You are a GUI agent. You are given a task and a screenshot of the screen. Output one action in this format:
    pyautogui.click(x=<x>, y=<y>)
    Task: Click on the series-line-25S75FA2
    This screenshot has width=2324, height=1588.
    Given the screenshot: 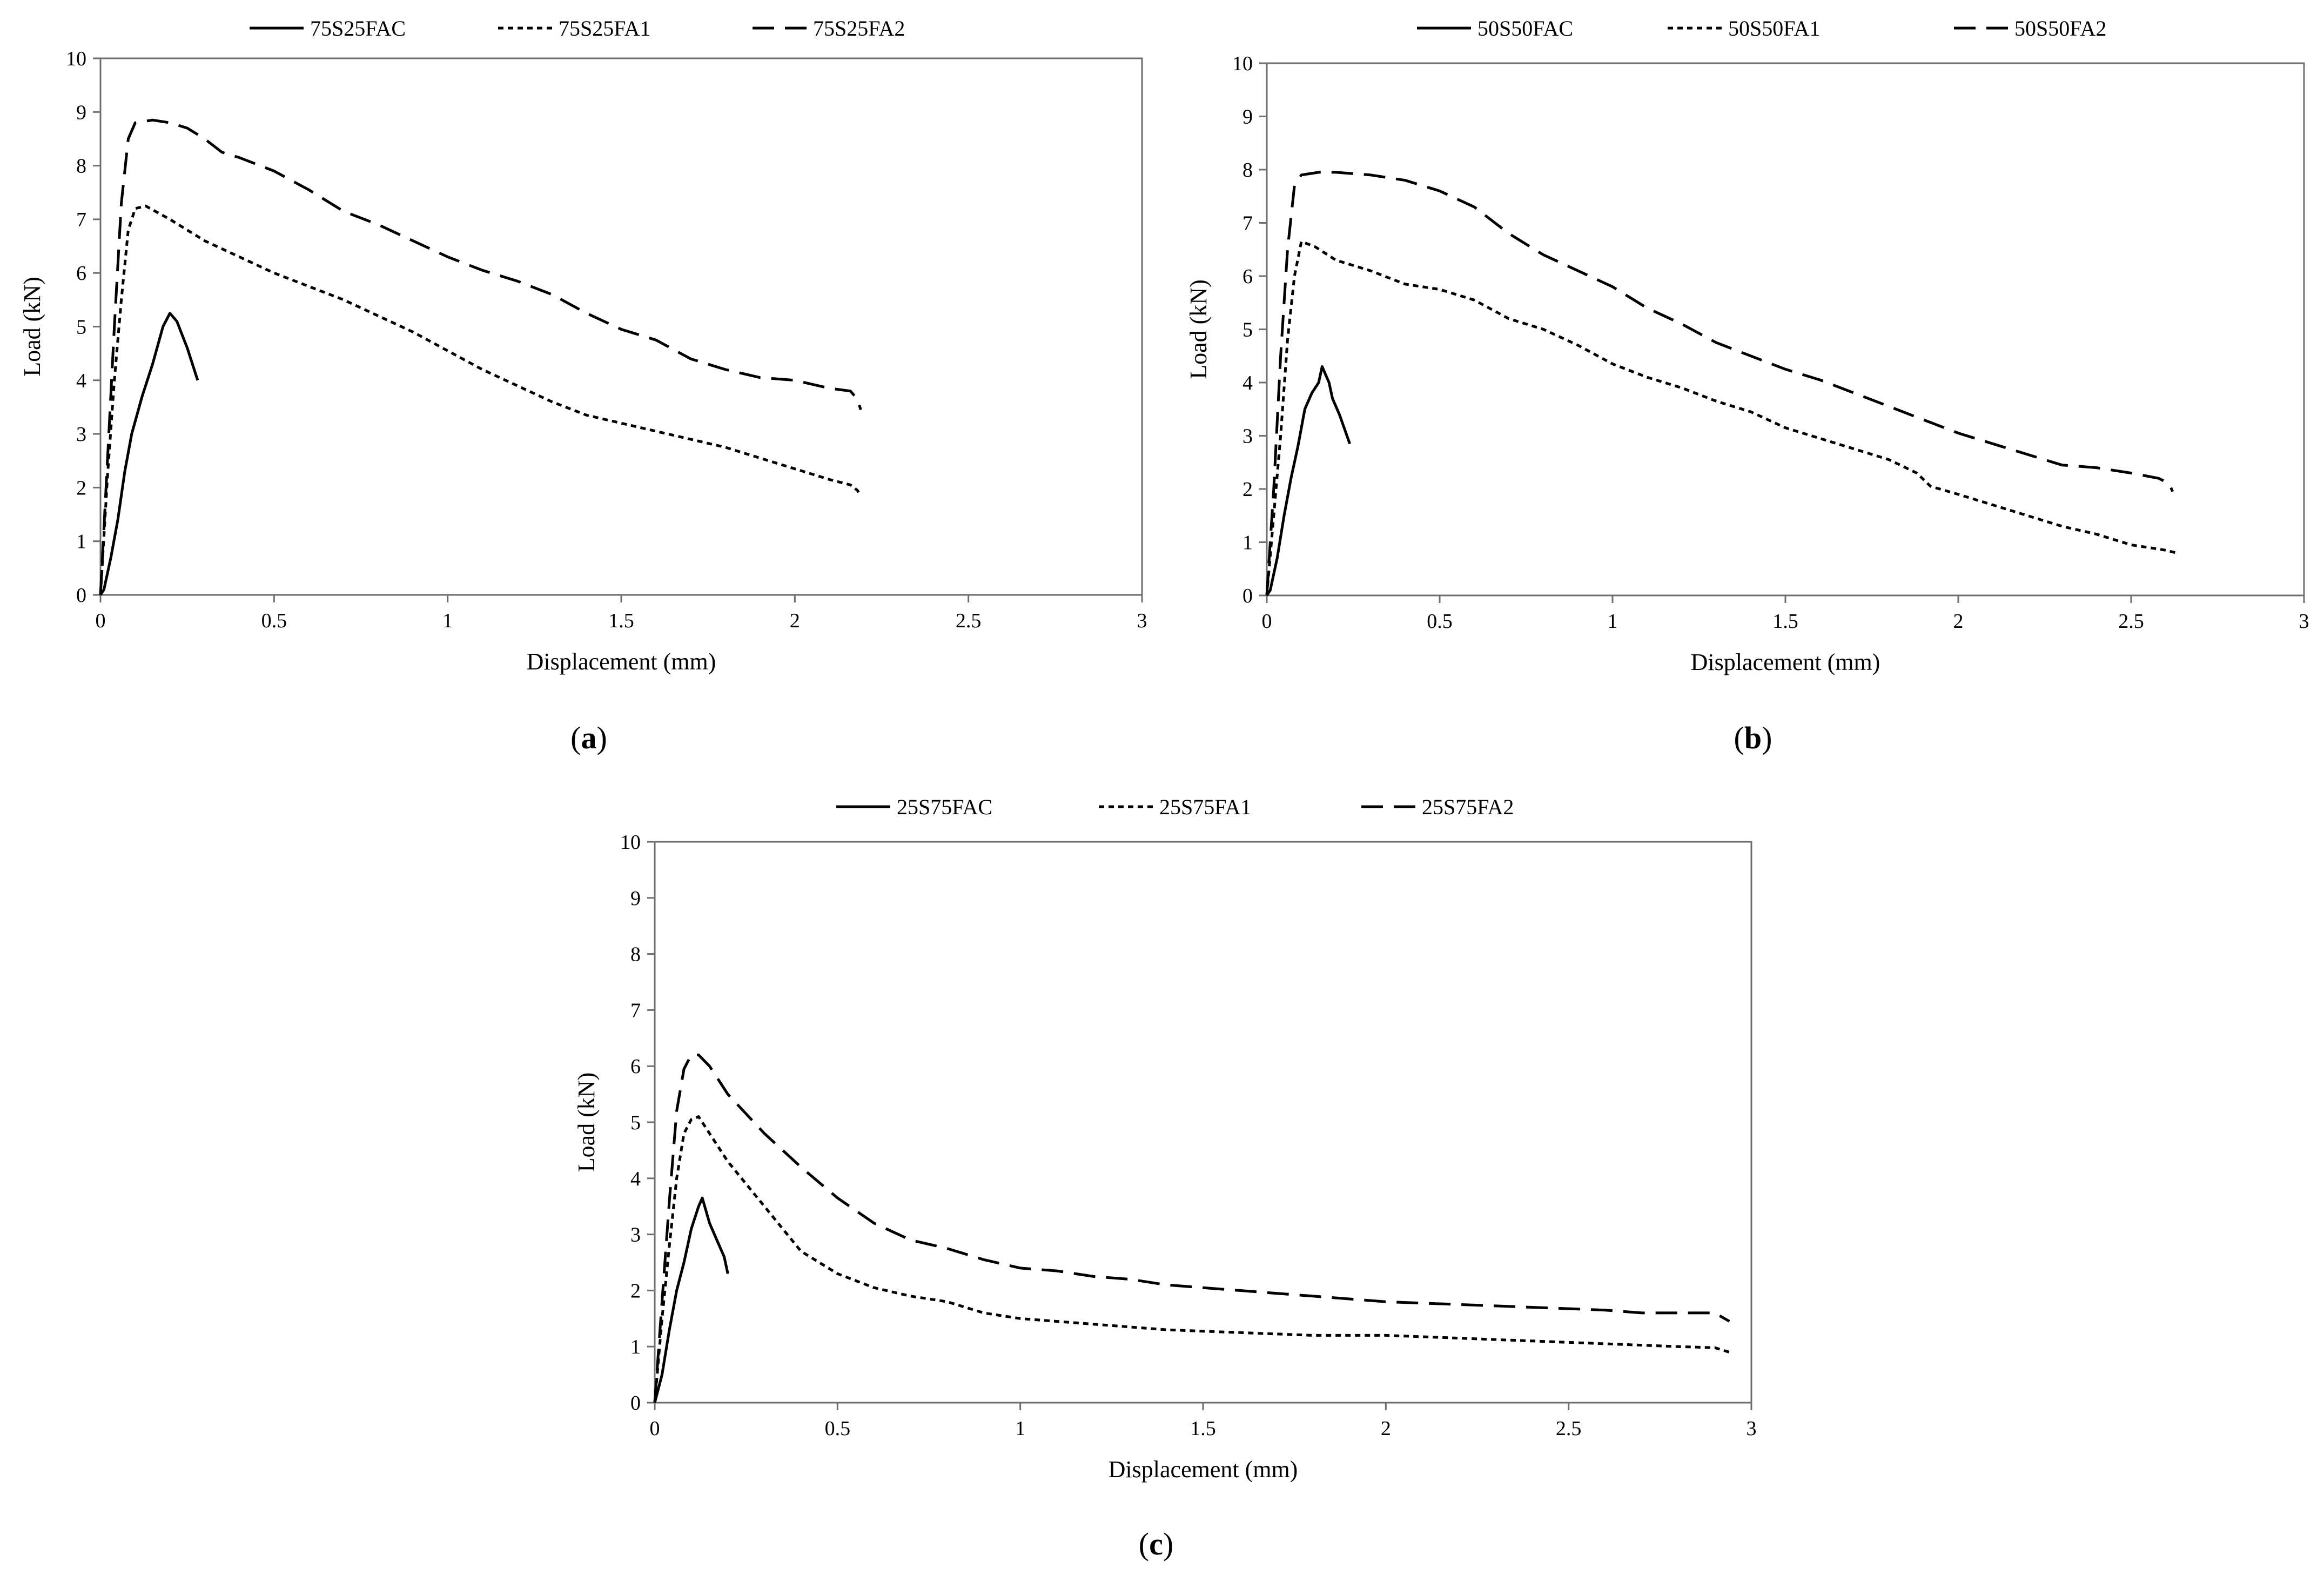 What is the action you would take?
    pyautogui.click(x=1191, y=1228)
    